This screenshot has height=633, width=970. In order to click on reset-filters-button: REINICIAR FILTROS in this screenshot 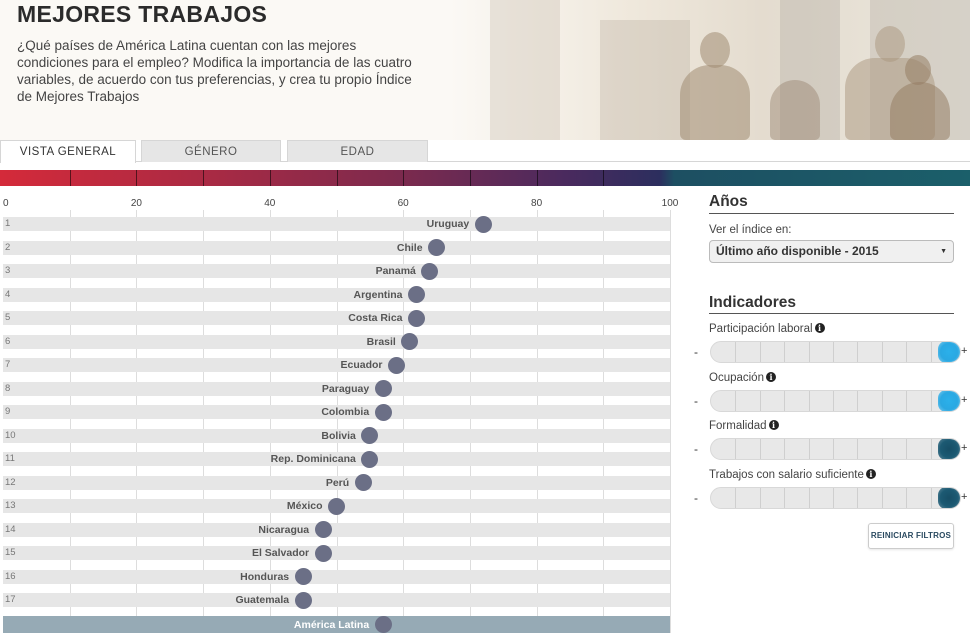, I will do `click(911, 536)`.